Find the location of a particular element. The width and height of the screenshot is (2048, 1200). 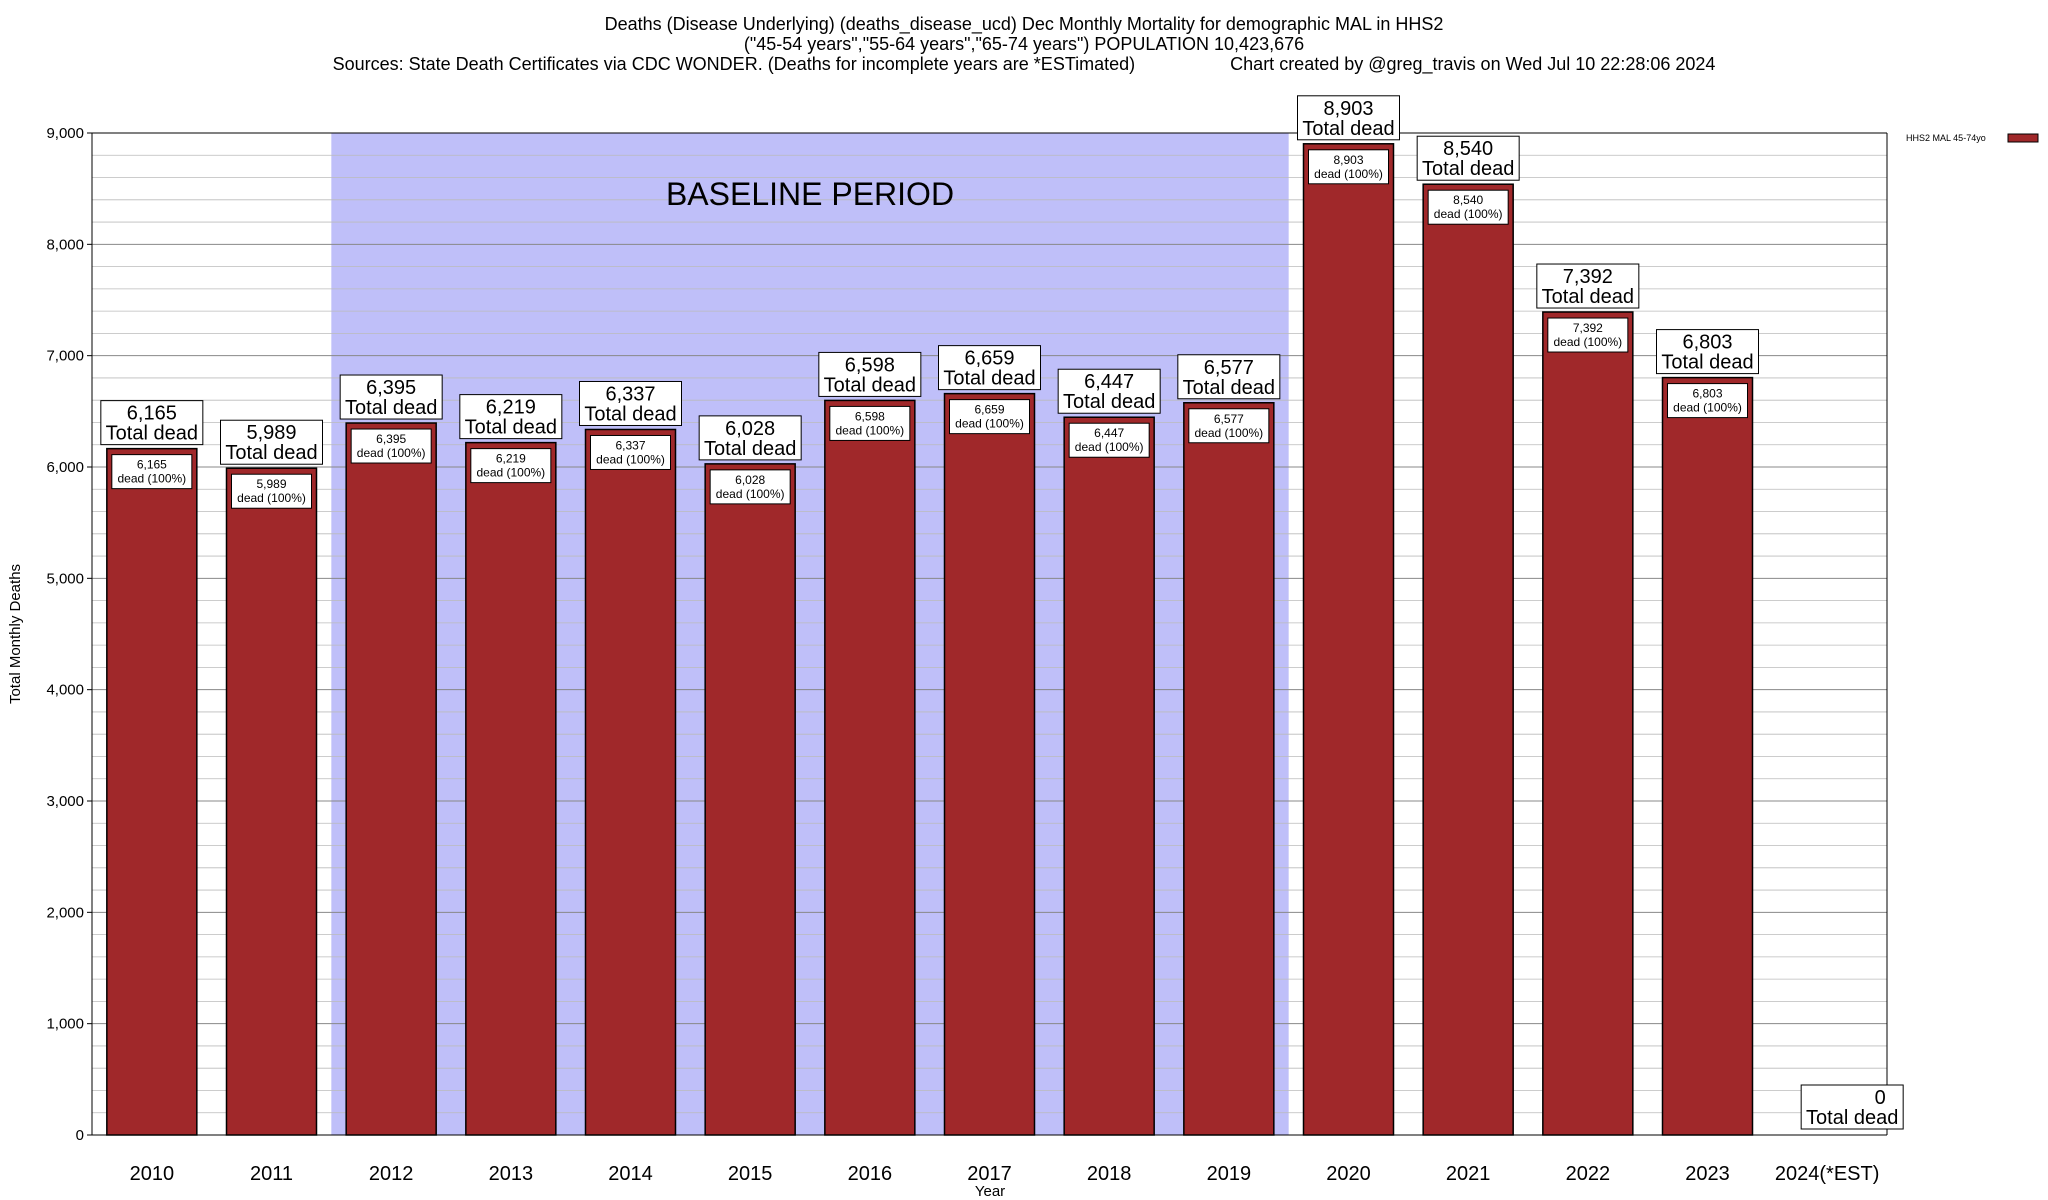

x-tick-label: 2016 is located at coordinates (870, 1174).